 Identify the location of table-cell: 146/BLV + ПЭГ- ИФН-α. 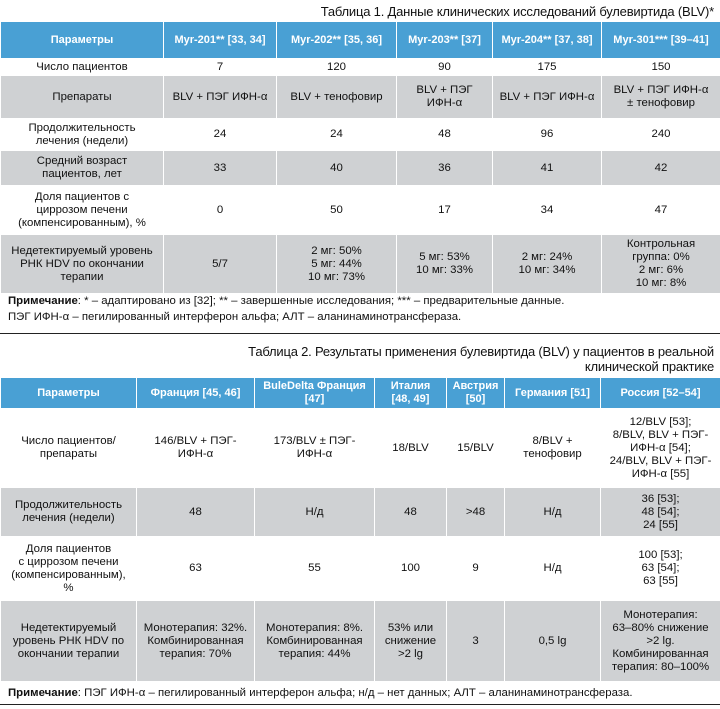
(195, 448).